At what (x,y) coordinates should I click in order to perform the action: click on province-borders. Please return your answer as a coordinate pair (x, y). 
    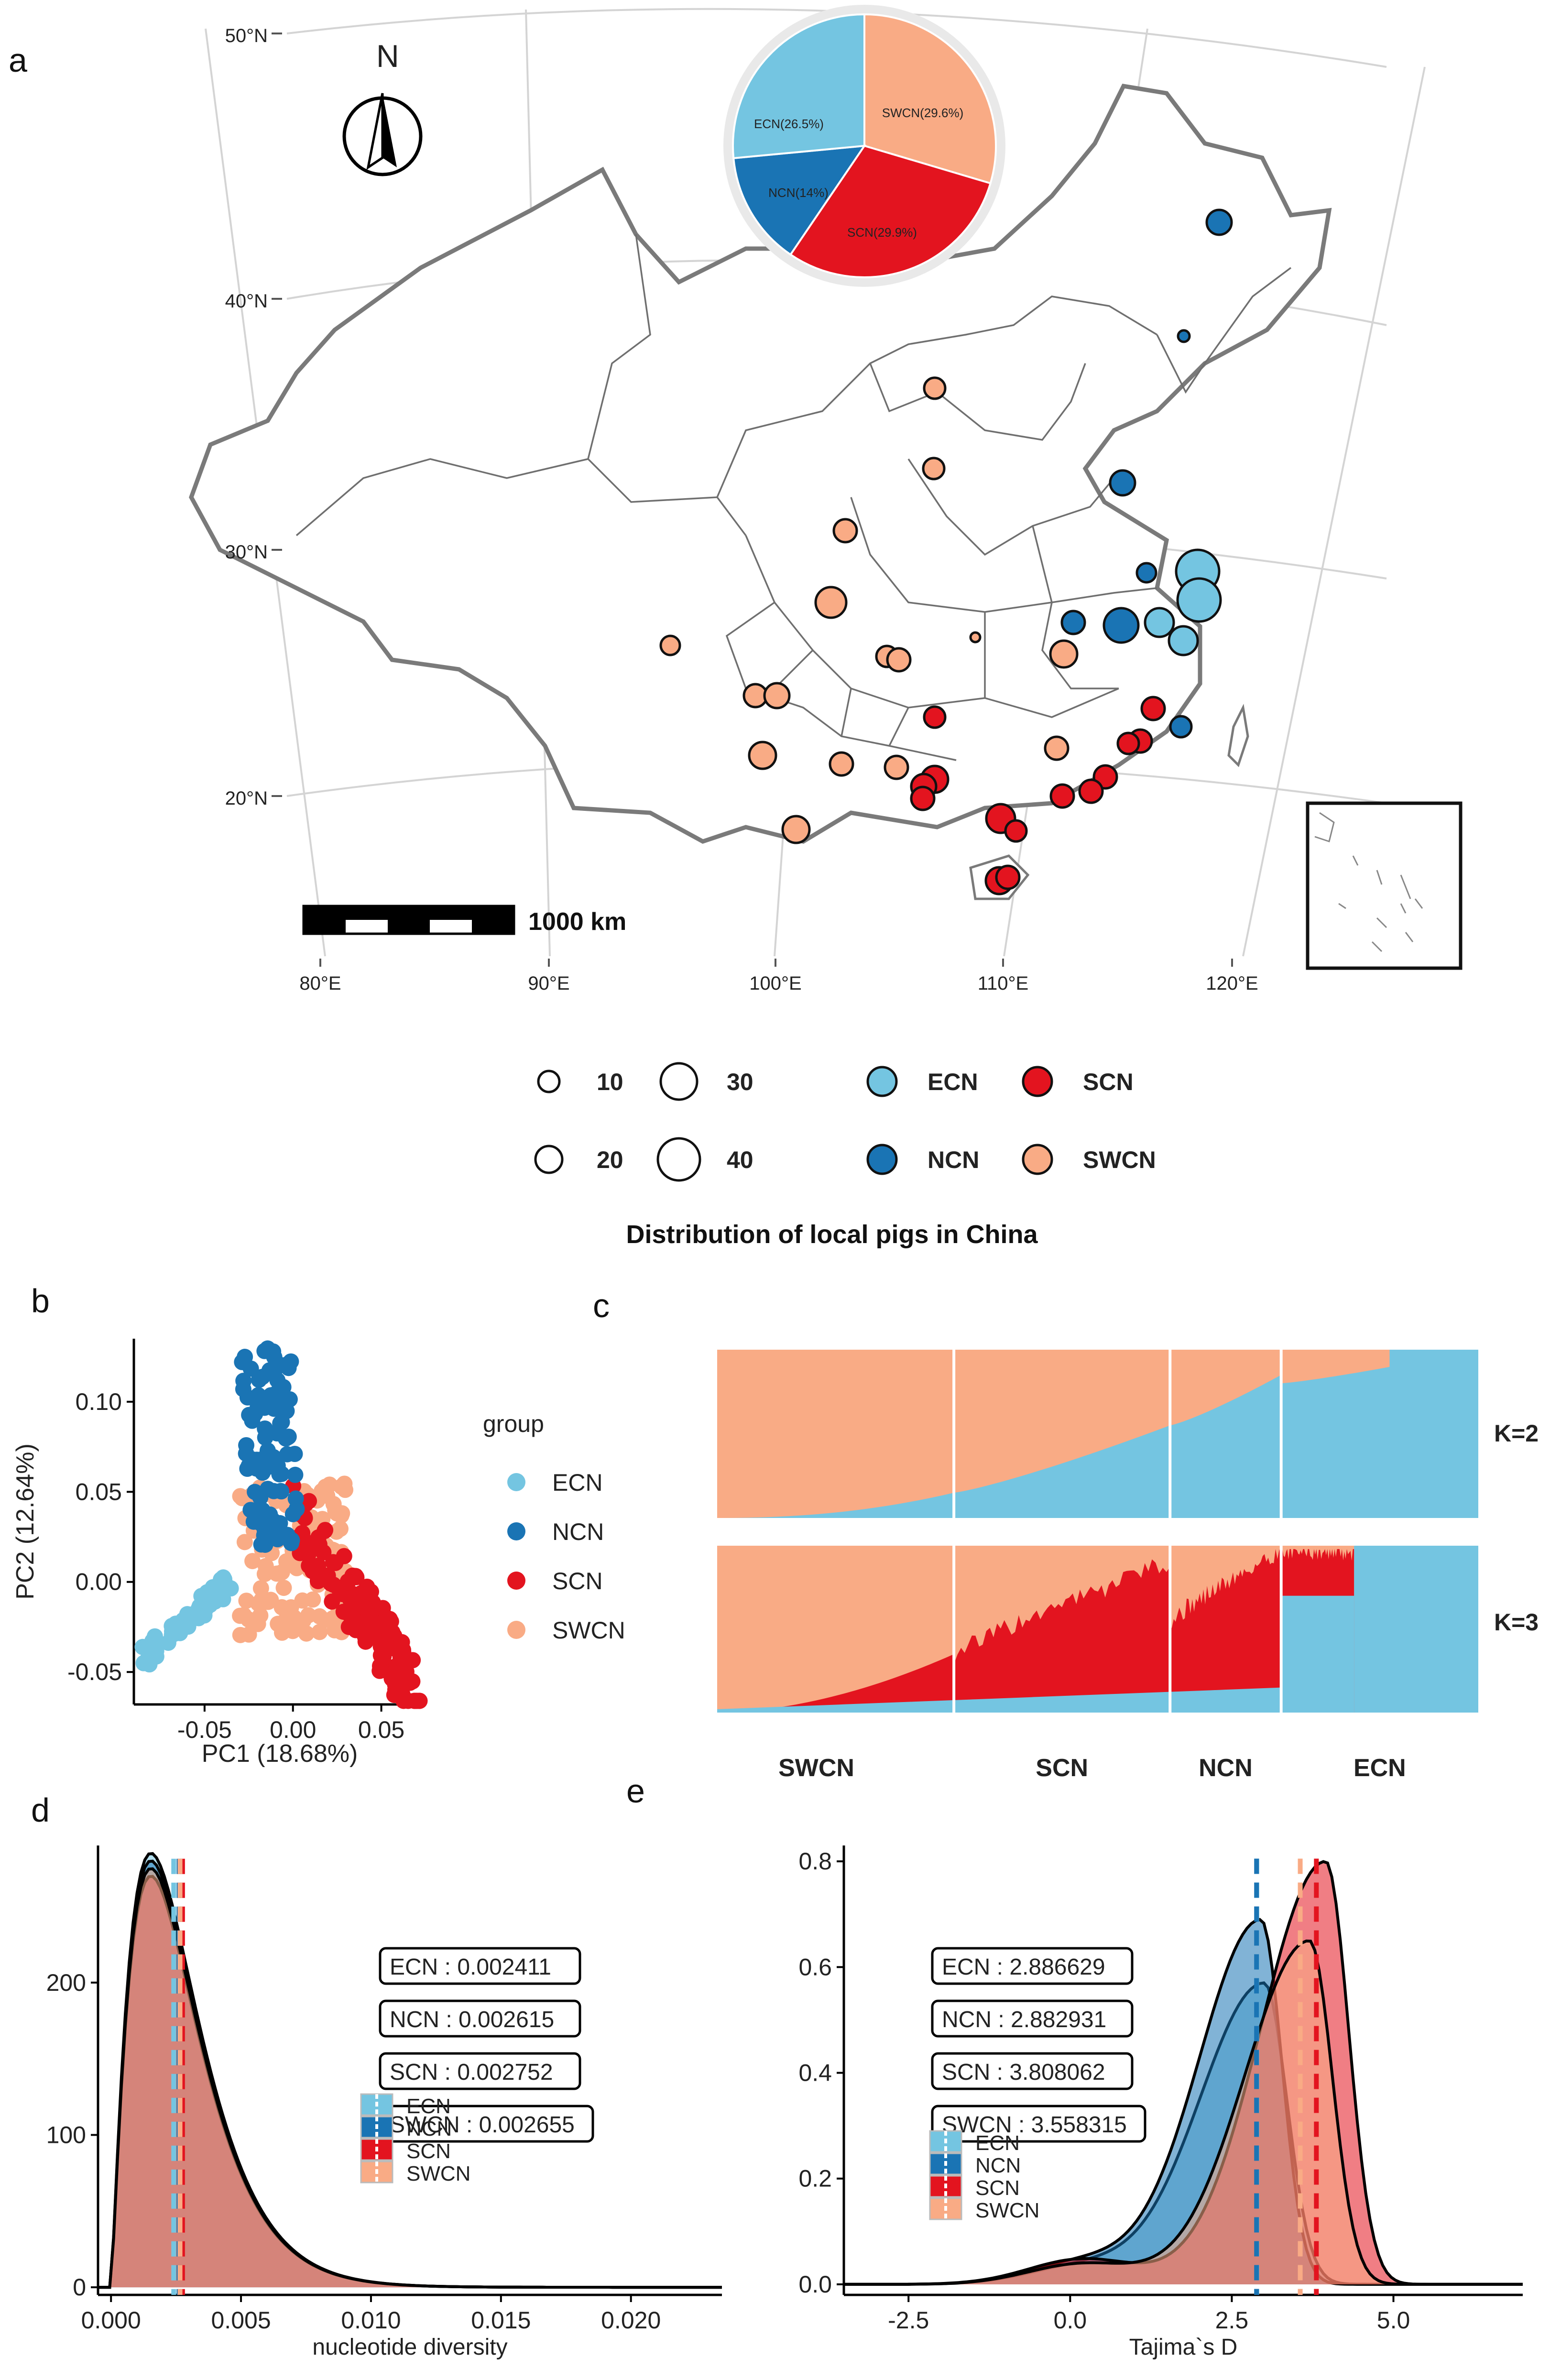
    Looking at the image, I should click on (794, 497).